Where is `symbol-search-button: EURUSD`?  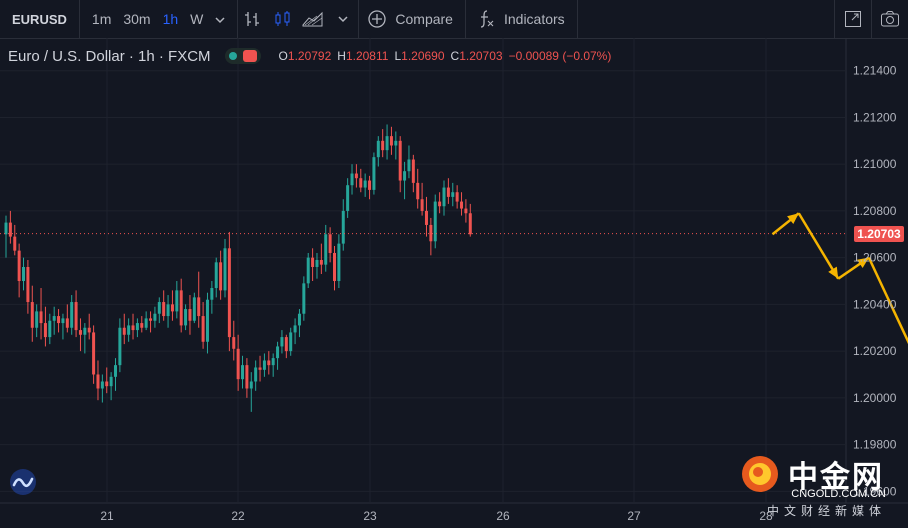 symbol-search-button: EURUSD is located at coordinates (39, 19).